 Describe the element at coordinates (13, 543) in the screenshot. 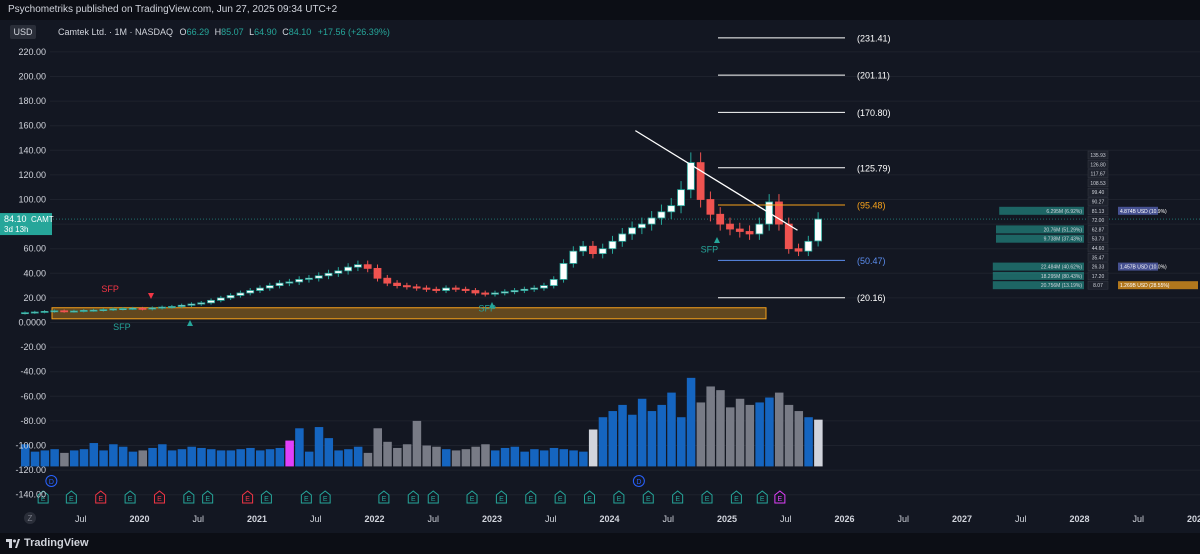

I see `tradingview-logo-icon` at that location.